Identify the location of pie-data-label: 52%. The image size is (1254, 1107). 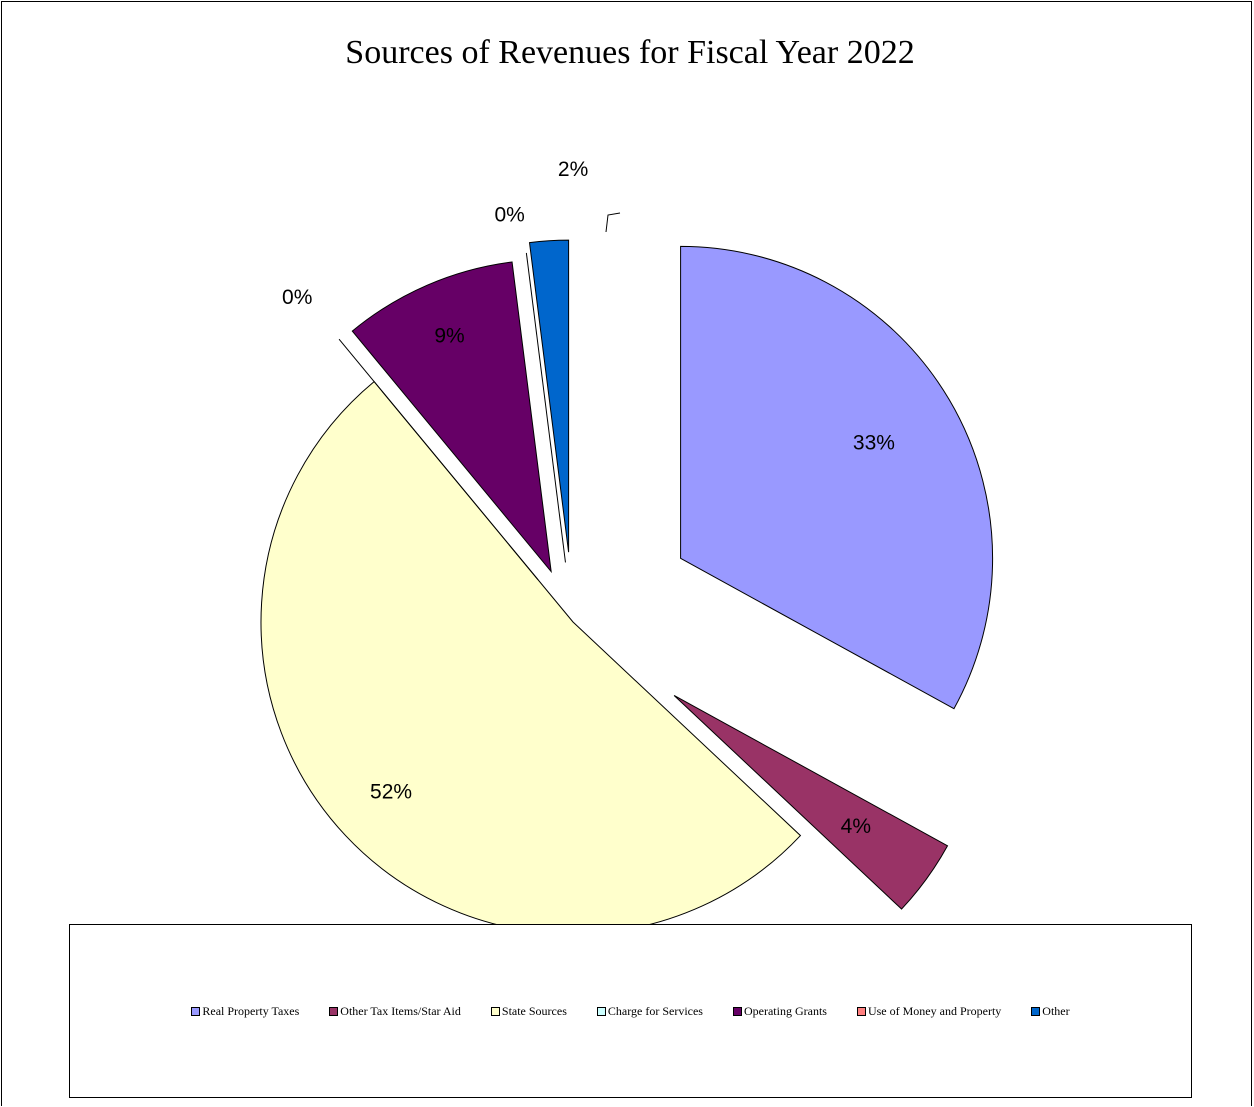
(391, 791).